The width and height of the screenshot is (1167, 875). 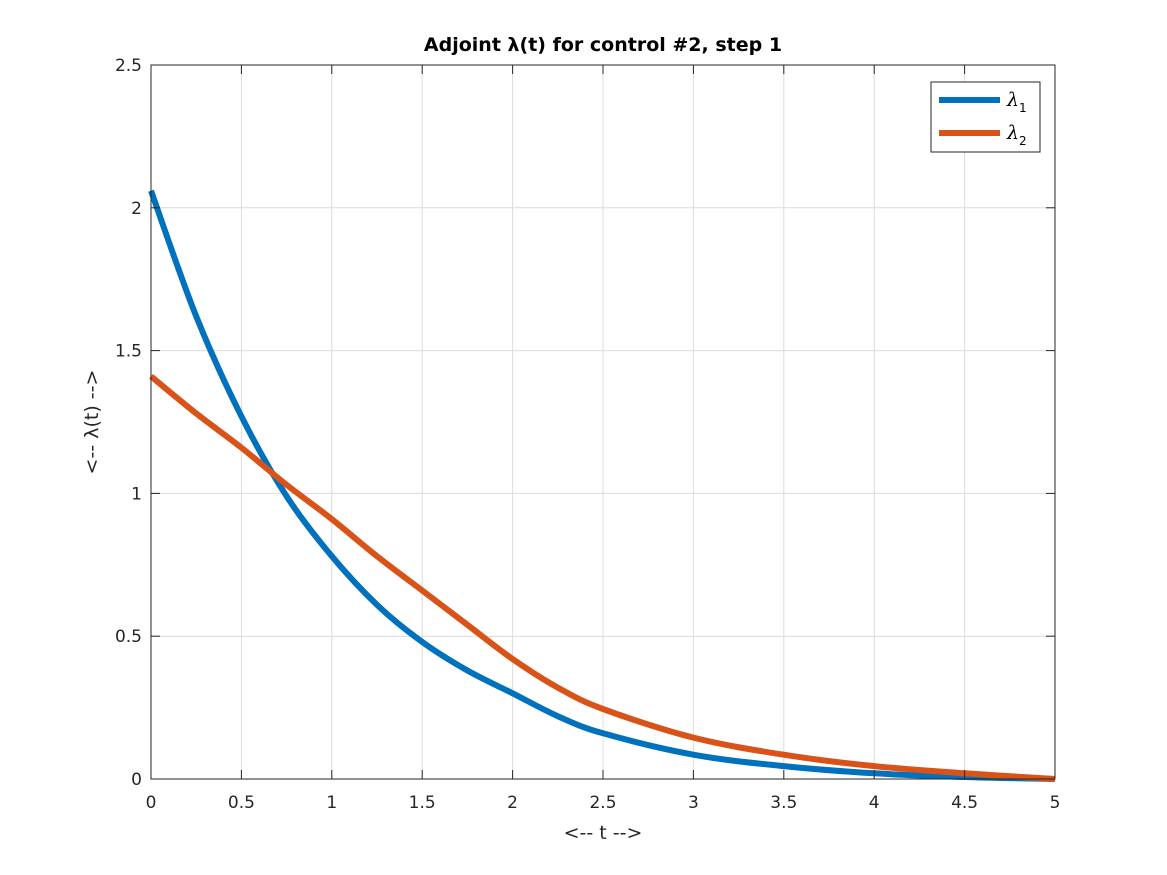 What do you see at coordinates (874, 803) in the screenshot?
I see `x-tick-label: 4` at bounding box center [874, 803].